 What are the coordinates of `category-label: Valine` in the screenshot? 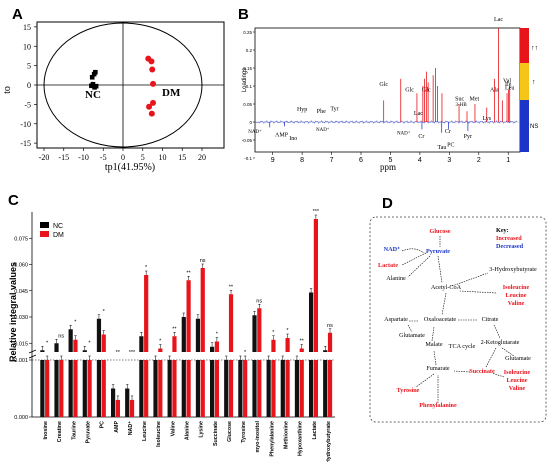 It's located at (173, 428).